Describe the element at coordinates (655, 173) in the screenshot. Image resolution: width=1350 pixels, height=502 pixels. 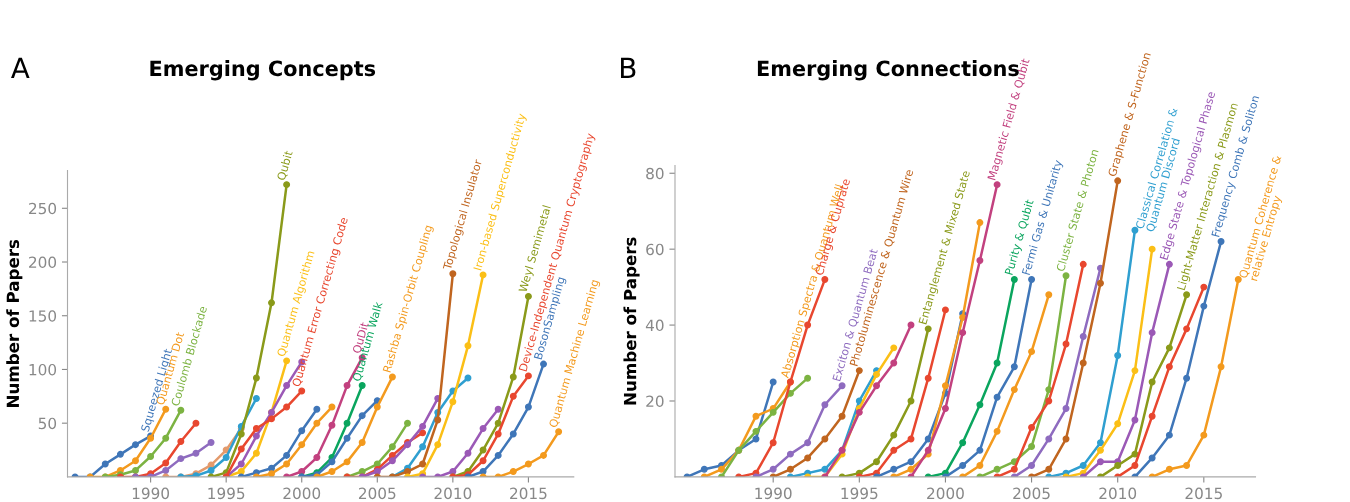
I see `y-tick-label: 80` at that location.